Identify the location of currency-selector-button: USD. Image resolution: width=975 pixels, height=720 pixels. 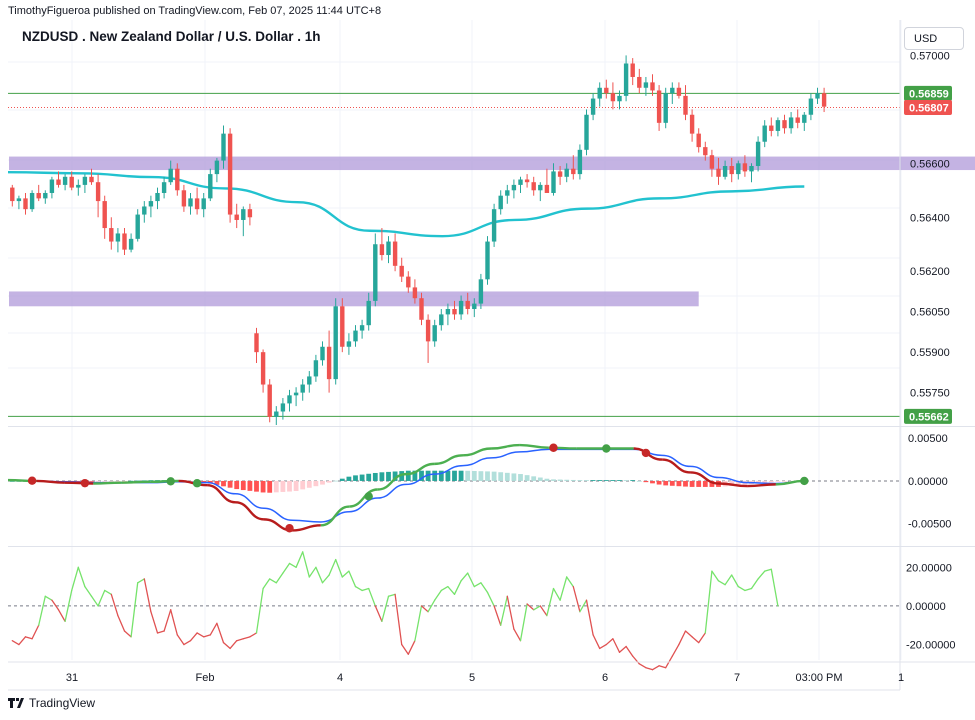
(934, 38).